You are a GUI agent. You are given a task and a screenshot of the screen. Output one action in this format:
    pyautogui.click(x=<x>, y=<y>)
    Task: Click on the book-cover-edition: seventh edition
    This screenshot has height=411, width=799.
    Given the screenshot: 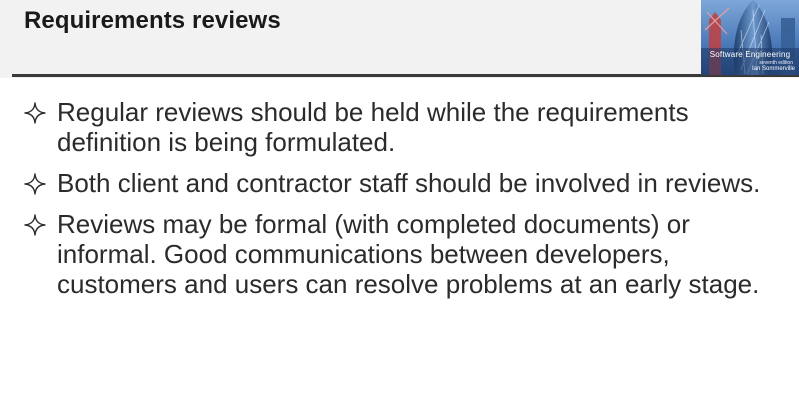 What is the action you would take?
    pyautogui.click(x=776, y=63)
    